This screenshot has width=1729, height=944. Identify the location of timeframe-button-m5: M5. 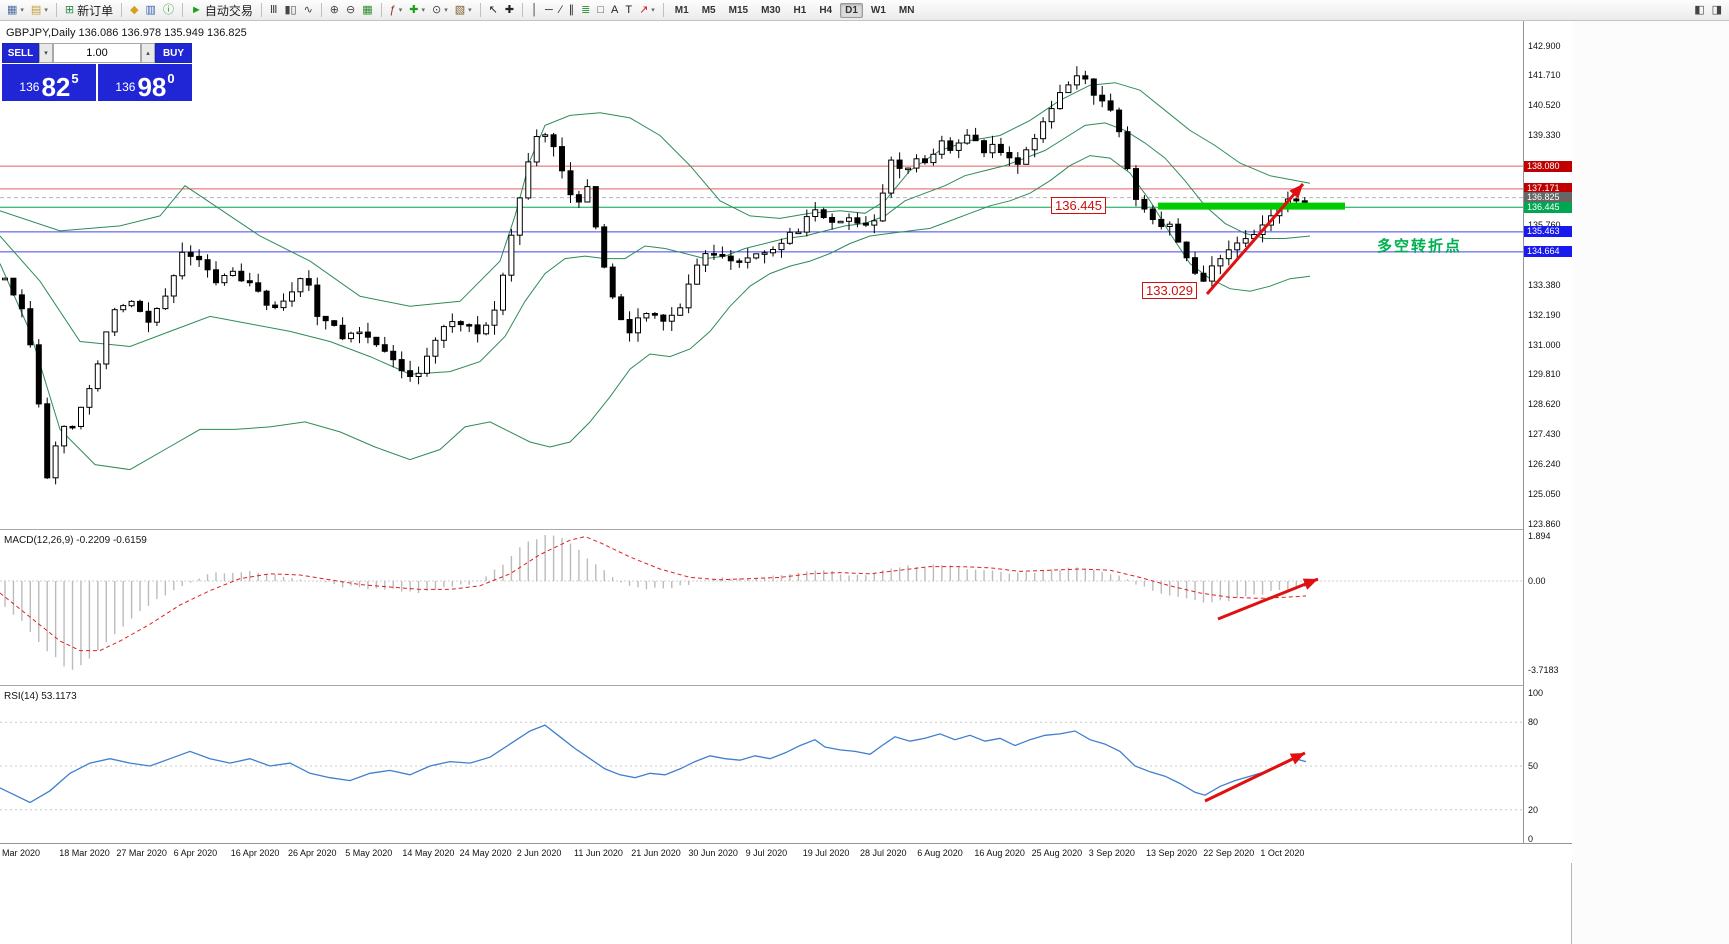
(708, 10).